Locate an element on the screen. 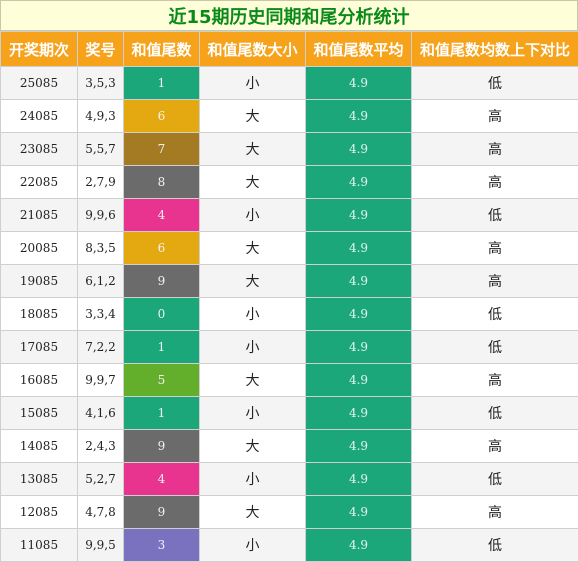 The image size is (578, 562). numbers-cell: 9,9,7 is located at coordinates (100, 380).